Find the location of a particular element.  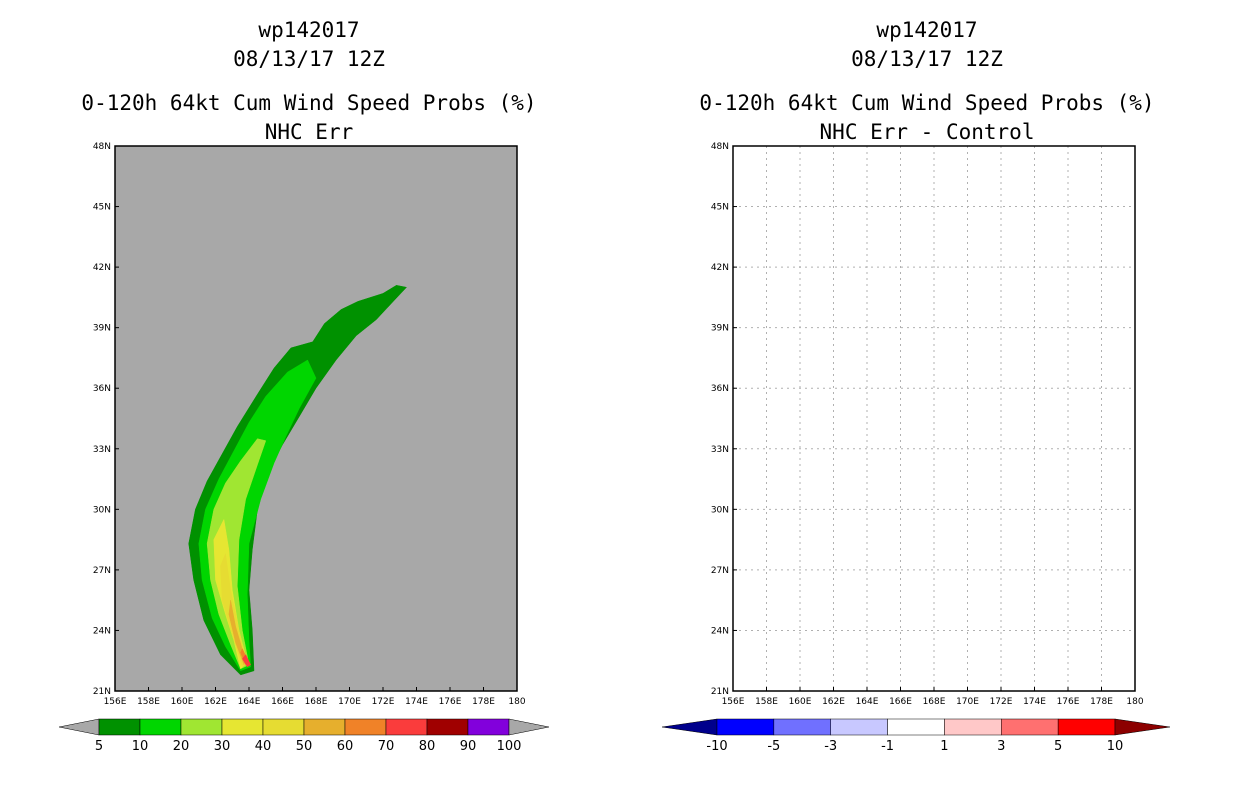

colorbar-label: 3 is located at coordinates (1001, 746).